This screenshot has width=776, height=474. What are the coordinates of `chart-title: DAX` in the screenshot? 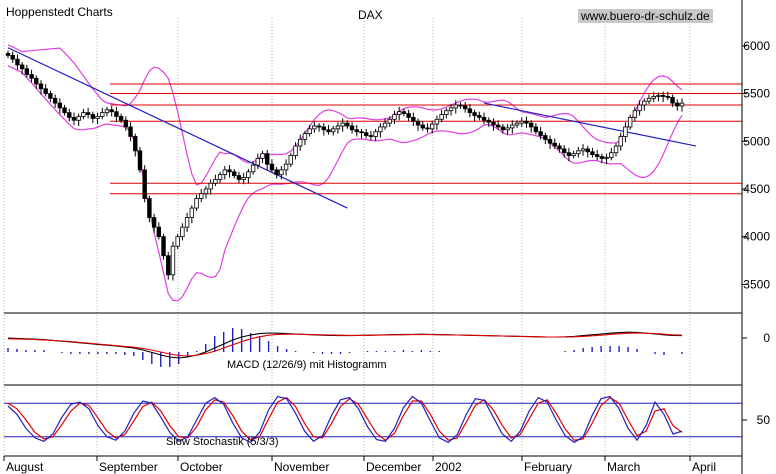 It's located at (370, 15).